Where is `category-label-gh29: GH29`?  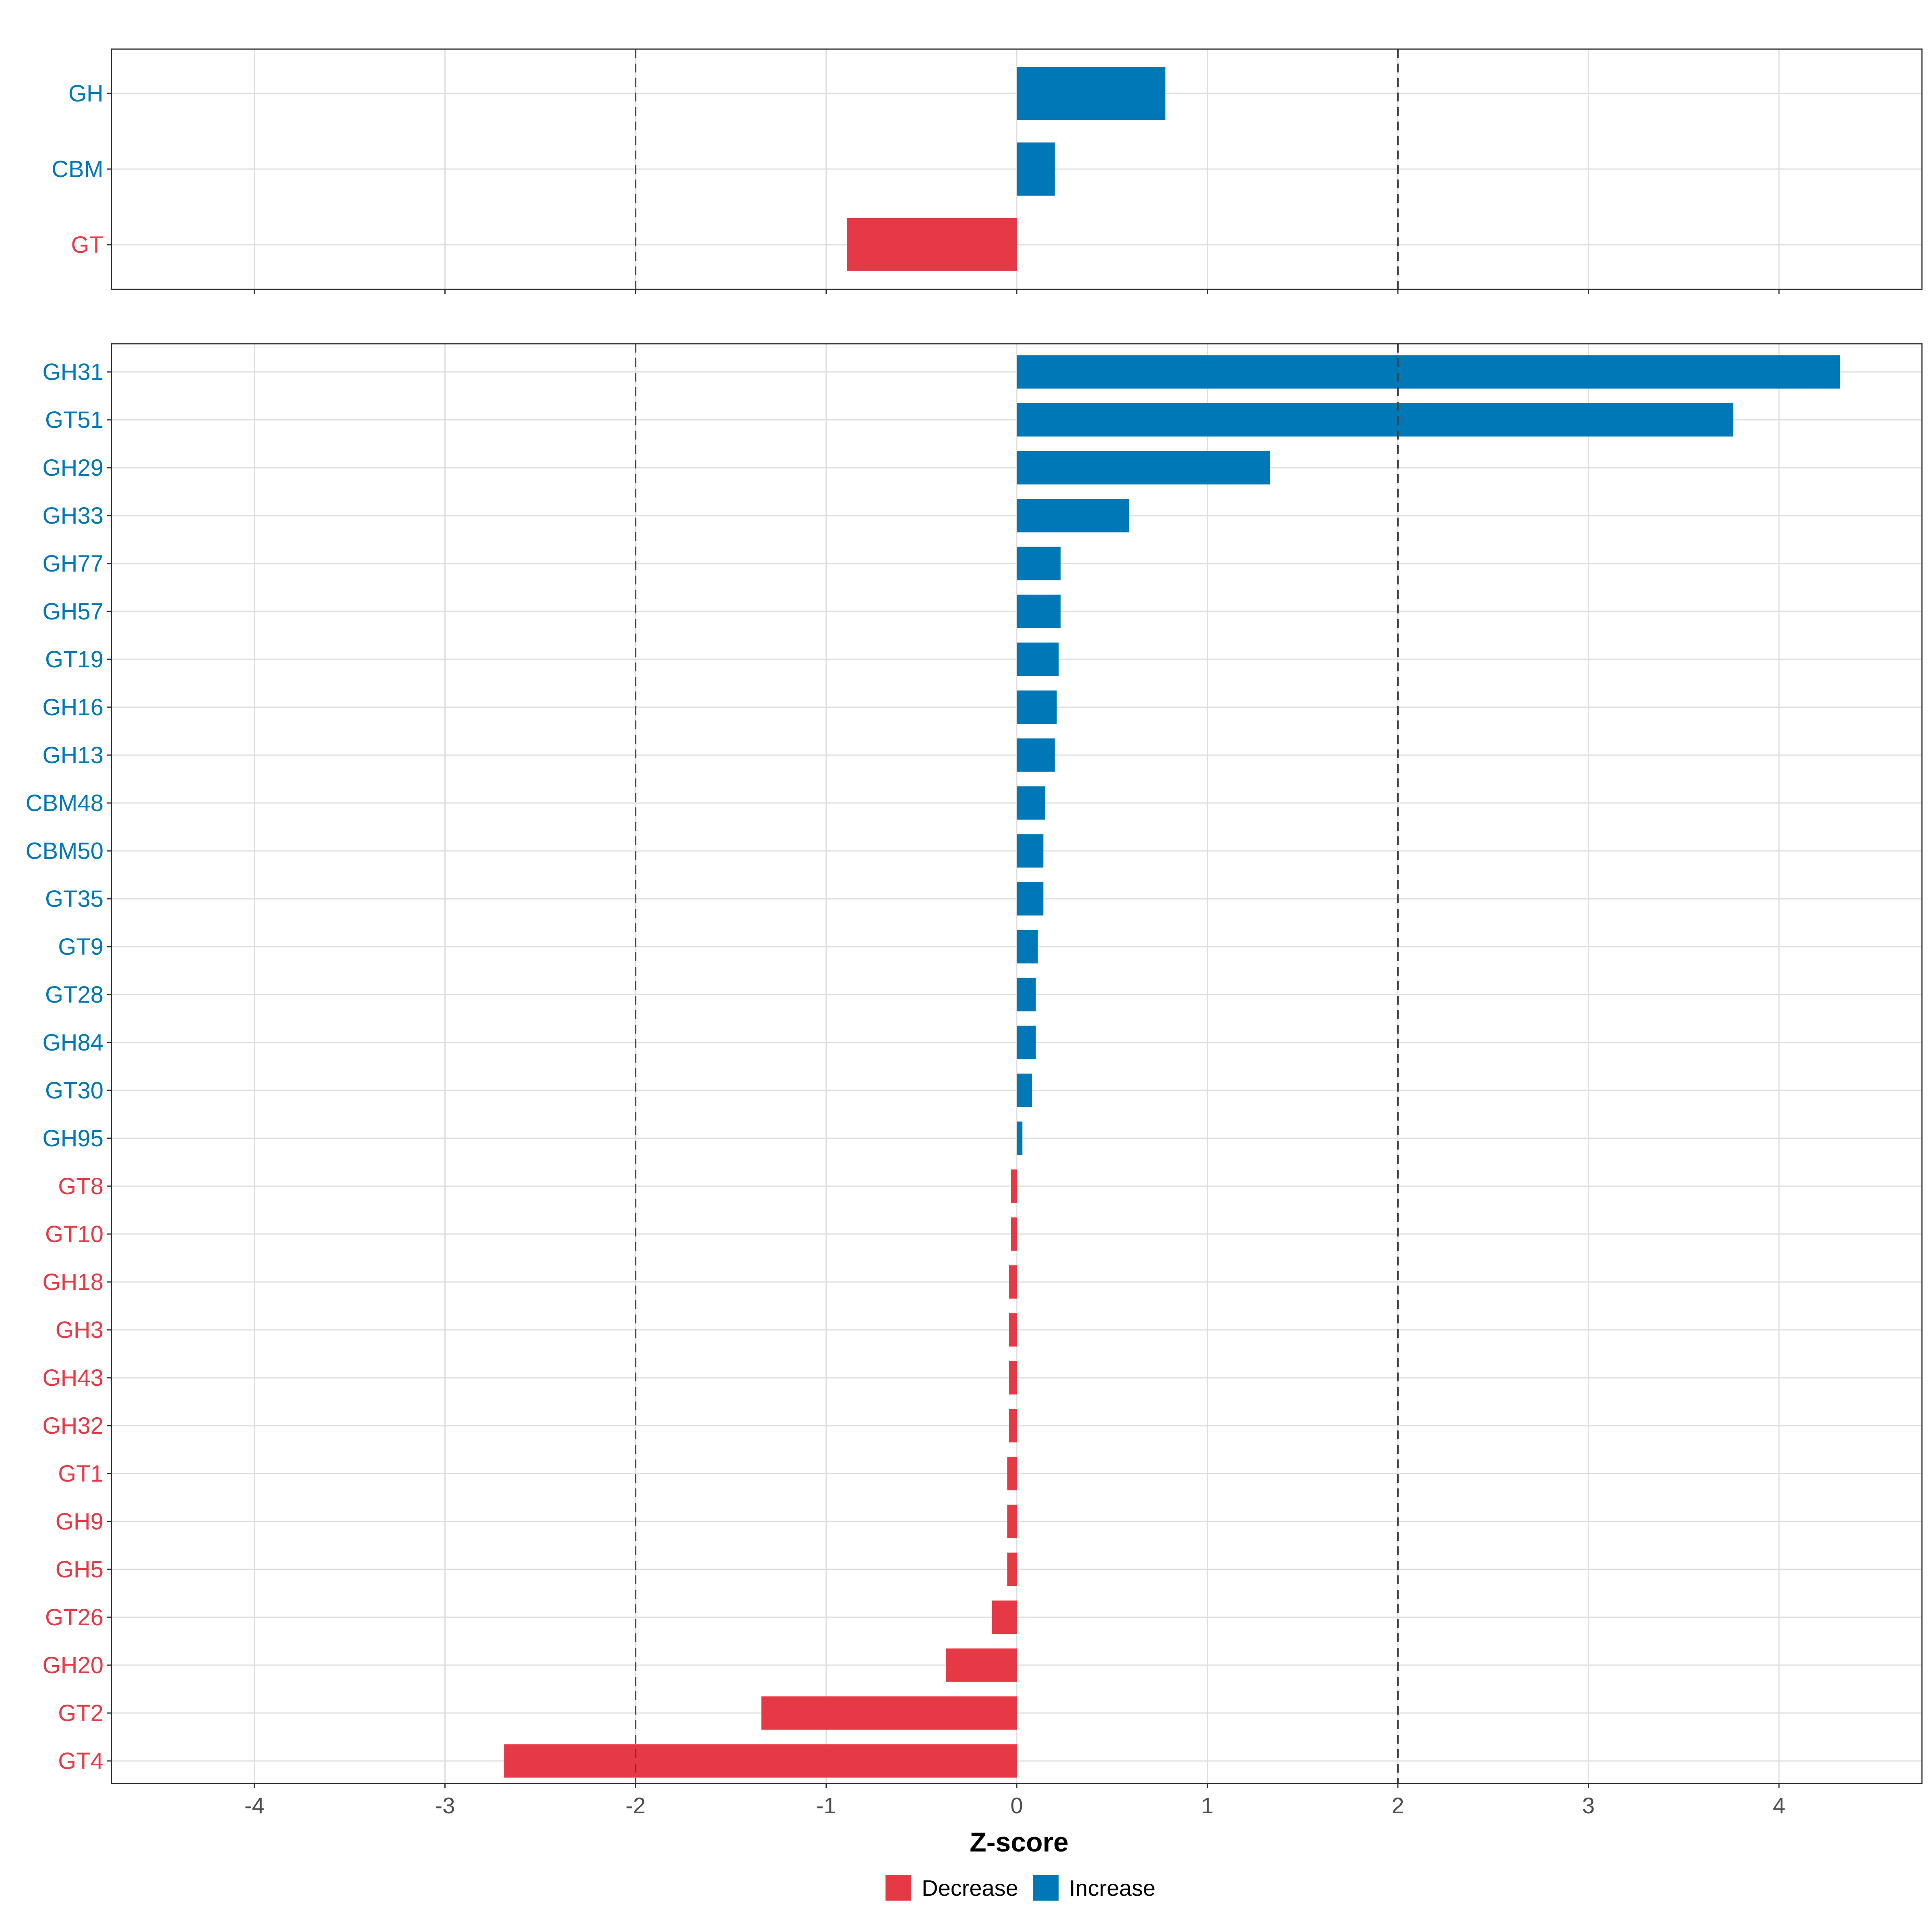
category-label-gh29: GH29 is located at coordinates (72, 468).